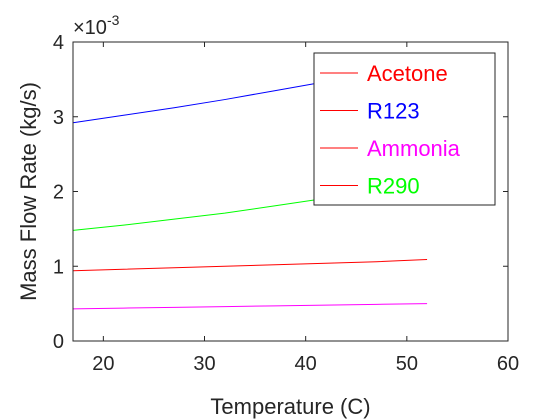 This screenshot has width=560, height=420. I want to click on legend-label-r123: R123, so click(393, 111).